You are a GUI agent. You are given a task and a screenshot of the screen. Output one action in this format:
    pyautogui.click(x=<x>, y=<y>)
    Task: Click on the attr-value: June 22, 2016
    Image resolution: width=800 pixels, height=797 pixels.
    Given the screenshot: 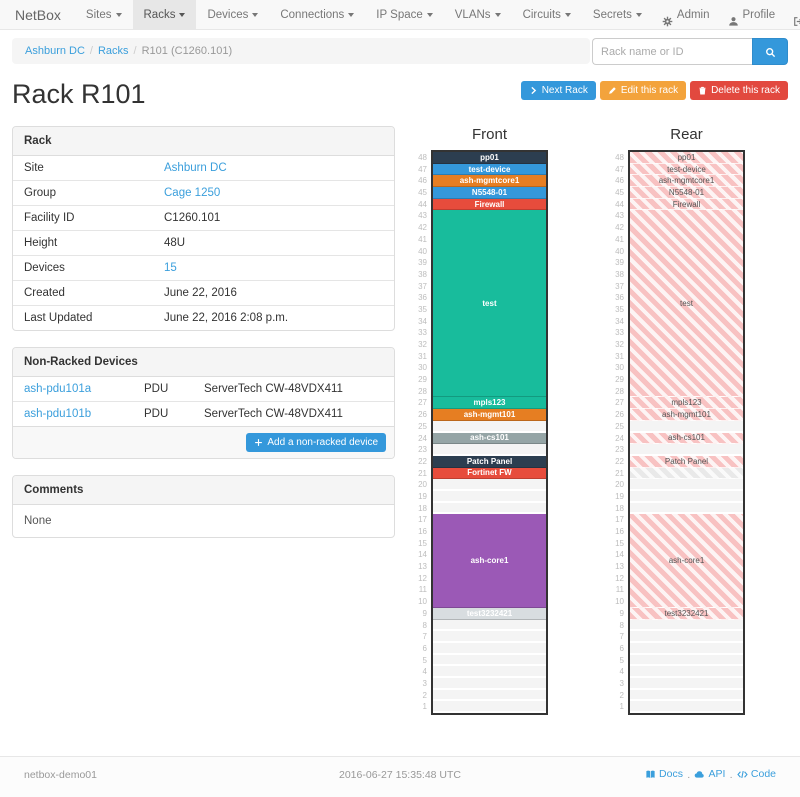 What is the action you would take?
    pyautogui.click(x=273, y=293)
    